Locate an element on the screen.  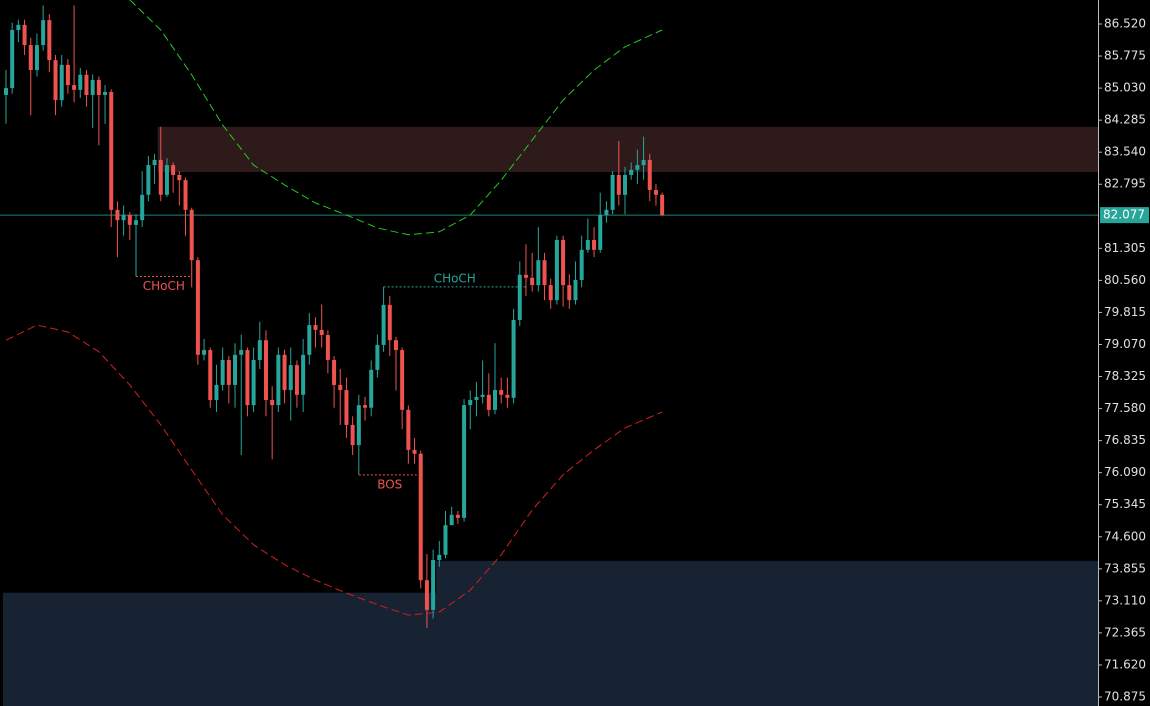
last-price-box is located at coordinates (1124, 215).